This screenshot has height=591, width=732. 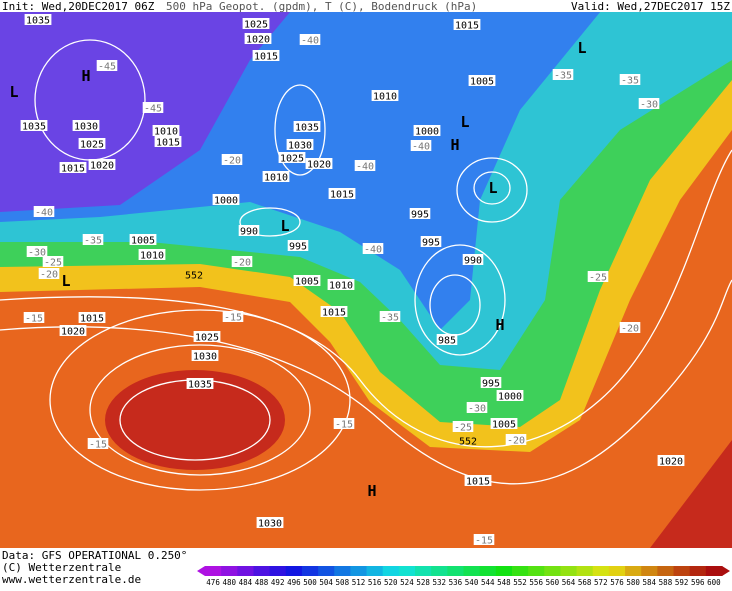 What do you see at coordinates (650, 6) in the screenshot?
I see `valid-text: Valid: Wed,27DEC2017 15Z` at bounding box center [650, 6].